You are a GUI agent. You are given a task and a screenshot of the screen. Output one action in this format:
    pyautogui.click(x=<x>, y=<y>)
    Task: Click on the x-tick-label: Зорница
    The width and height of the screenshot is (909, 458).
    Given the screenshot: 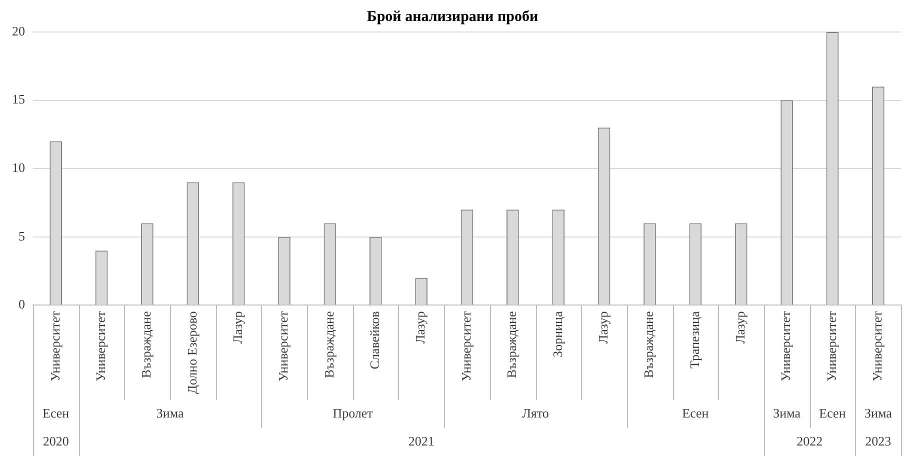 What is the action you would take?
    pyautogui.click(x=557, y=334)
    